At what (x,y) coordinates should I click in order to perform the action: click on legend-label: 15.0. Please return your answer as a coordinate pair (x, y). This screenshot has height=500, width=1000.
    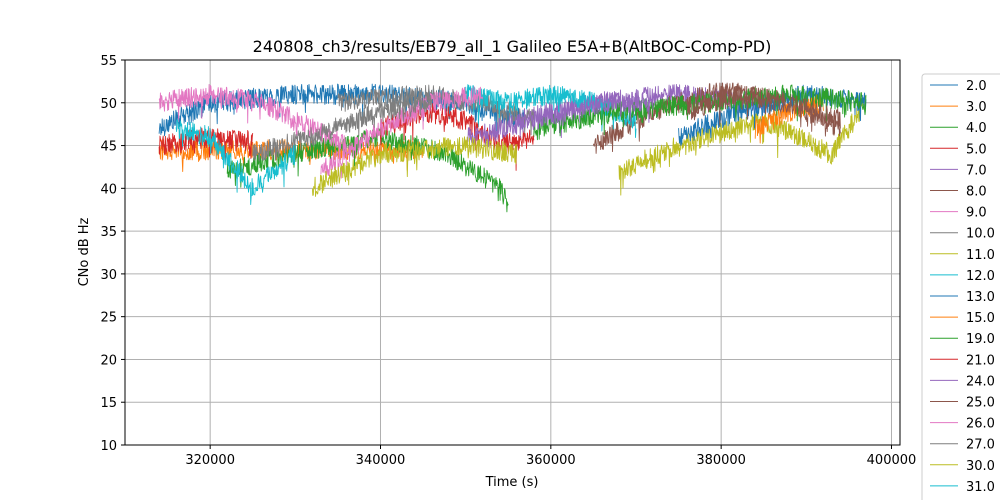
    Looking at the image, I should click on (980, 318).